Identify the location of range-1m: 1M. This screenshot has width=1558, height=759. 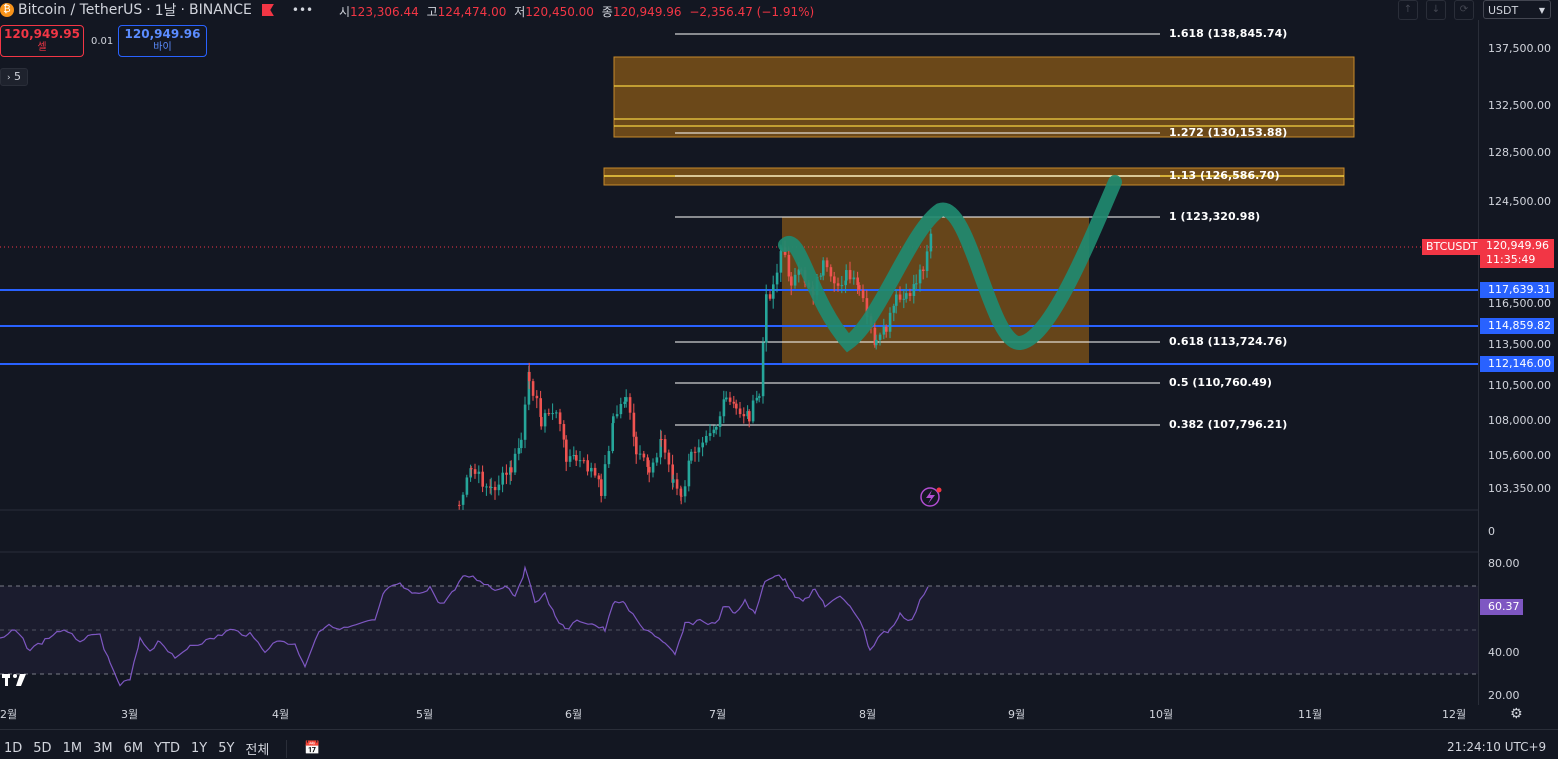
(72, 748).